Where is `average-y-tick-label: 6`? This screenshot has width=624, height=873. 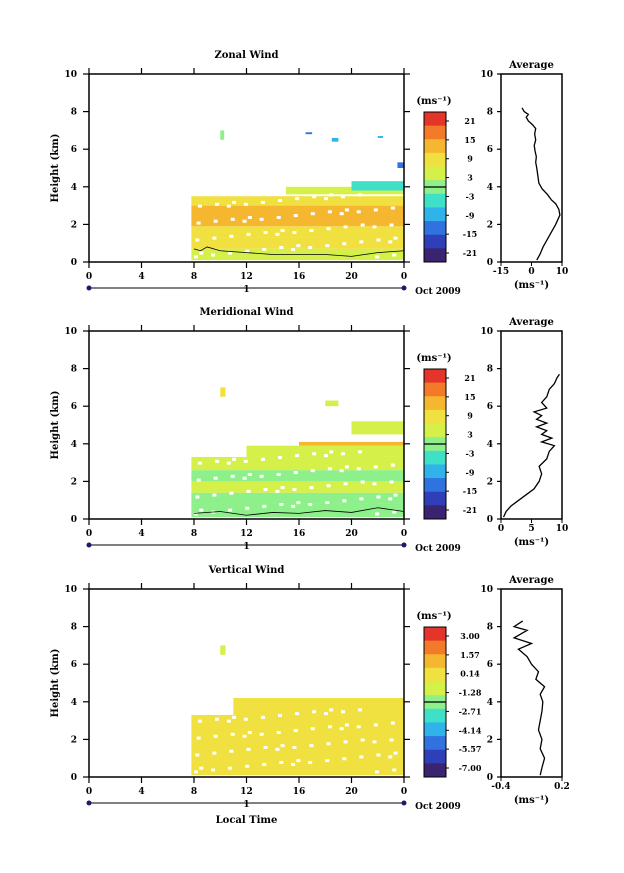 average-y-tick-label: 6 is located at coordinates (490, 150).